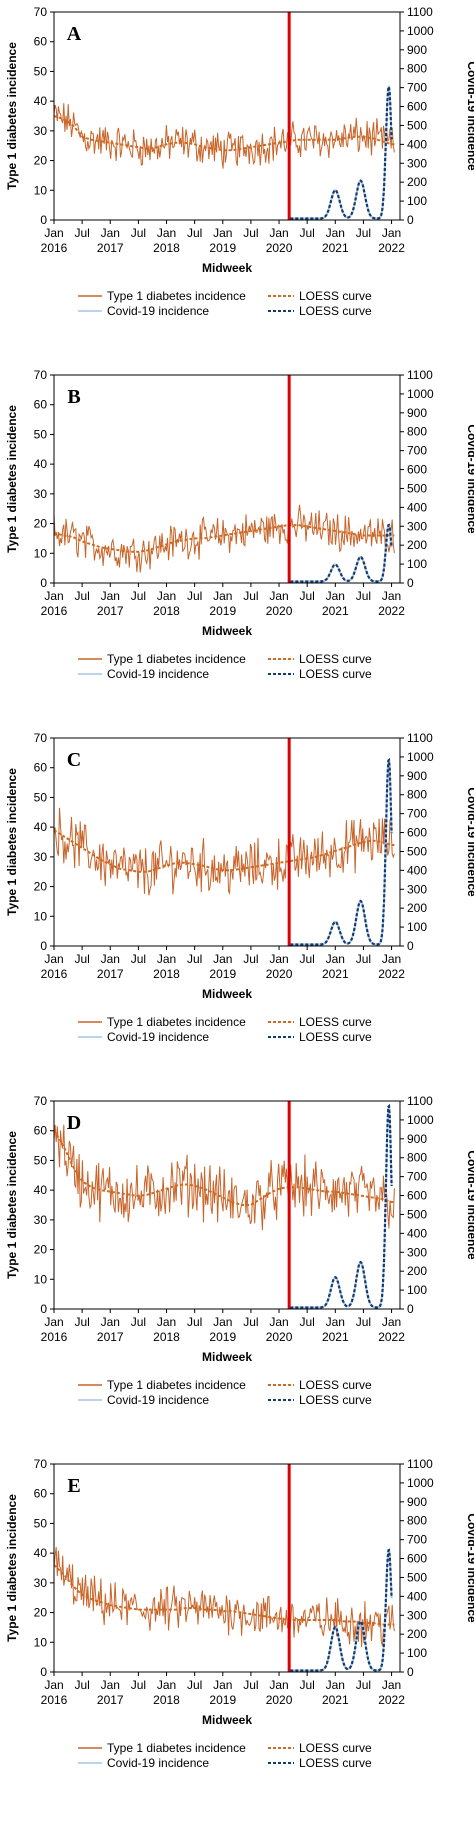  What do you see at coordinates (74, 34) in the screenshot?
I see `panel-letter-A: A` at bounding box center [74, 34].